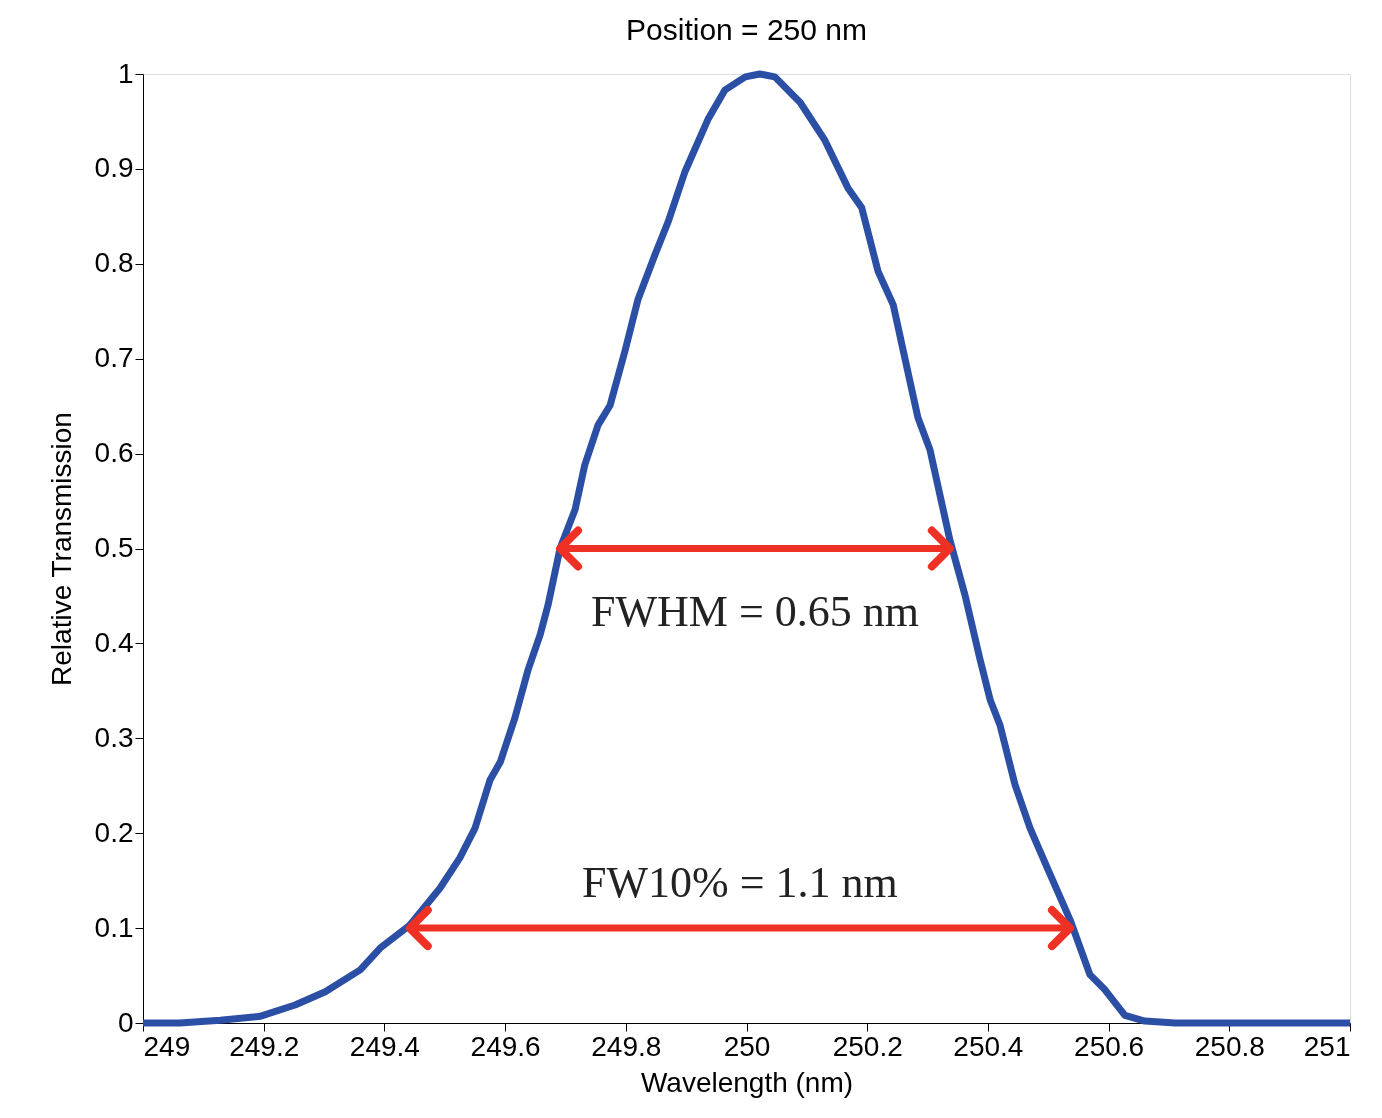 The height and width of the screenshot is (1118, 1382). What do you see at coordinates (61, 549) in the screenshot?
I see `y-axis-title: Relative Transmission` at bounding box center [61, 549].